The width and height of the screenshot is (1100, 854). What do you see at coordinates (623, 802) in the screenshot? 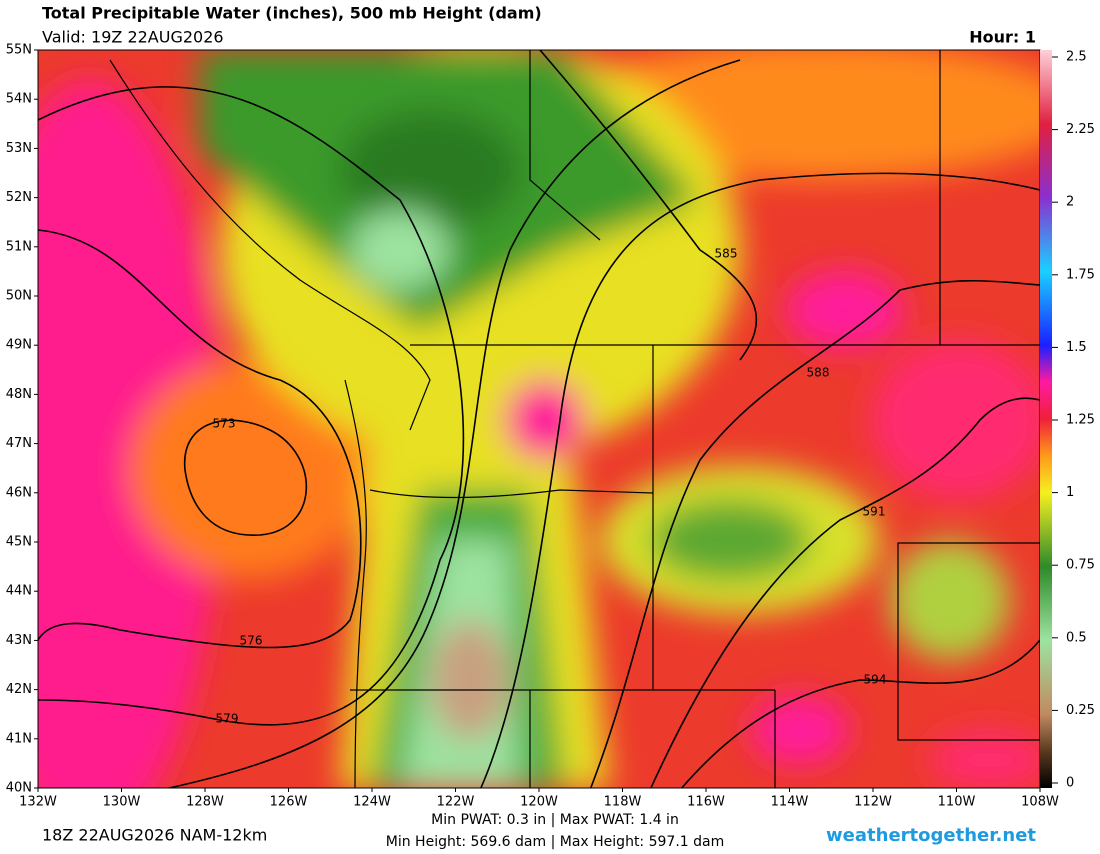
I see `longitude-label: 118W` at bounding box center [623, 802].